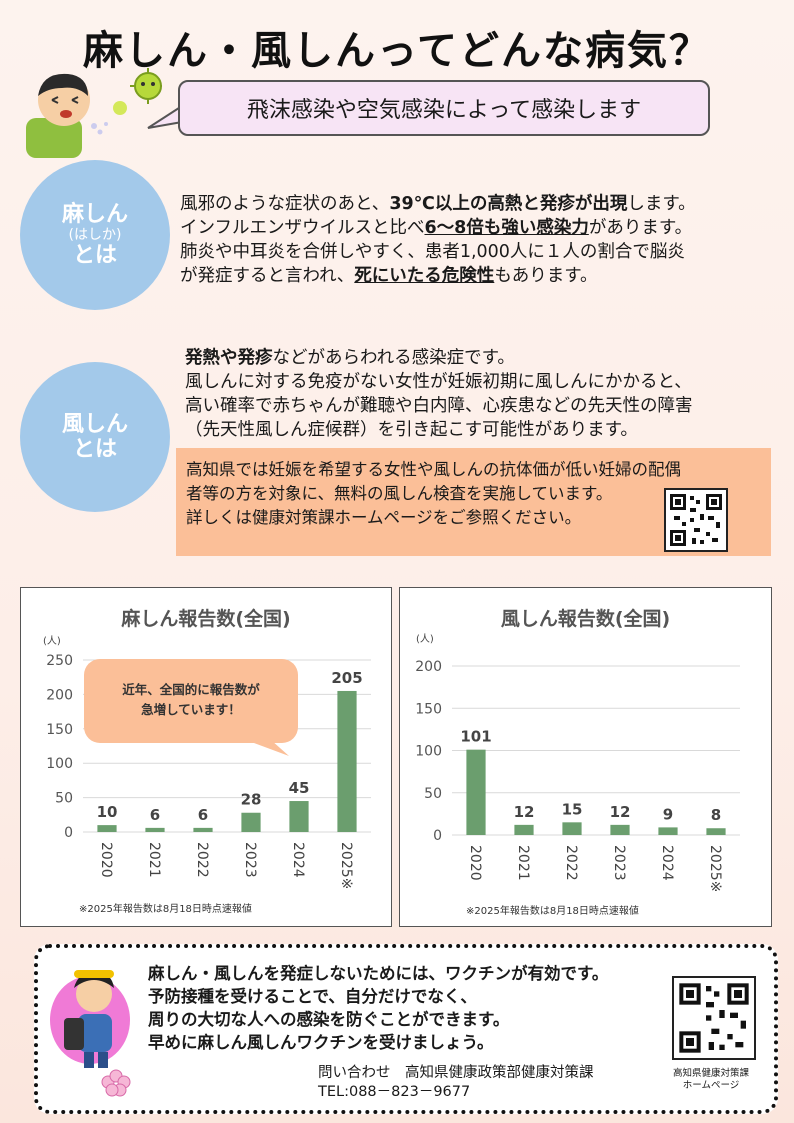 This screenshot has width=794, height=1123. I want to click on measles-text: 風邪のような症状のあと、, so click(285, 204).